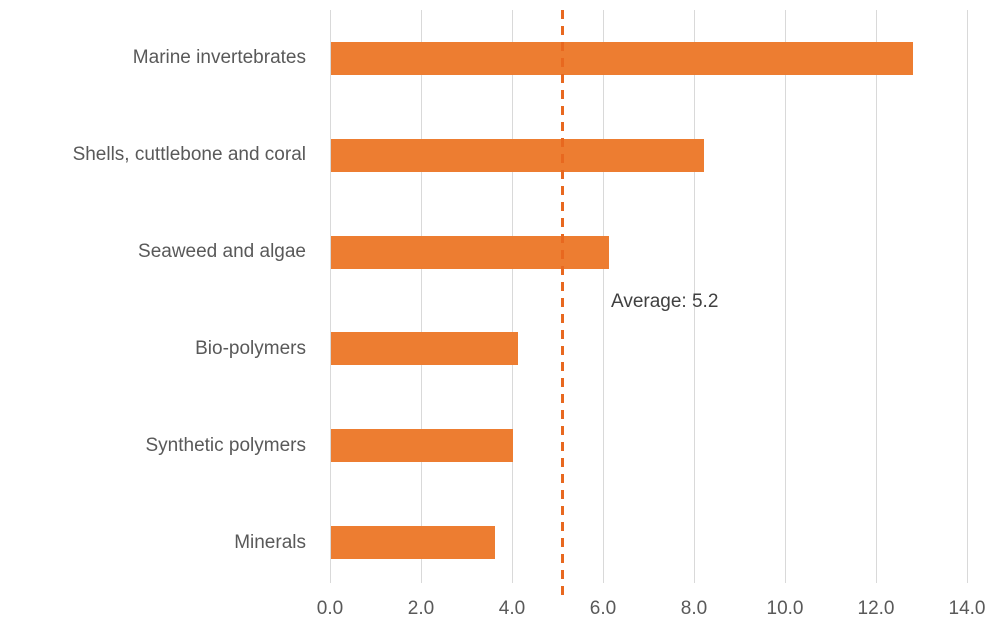  I want to click on category-label: Shells, cuttlebone and coral, so click(189, 154).